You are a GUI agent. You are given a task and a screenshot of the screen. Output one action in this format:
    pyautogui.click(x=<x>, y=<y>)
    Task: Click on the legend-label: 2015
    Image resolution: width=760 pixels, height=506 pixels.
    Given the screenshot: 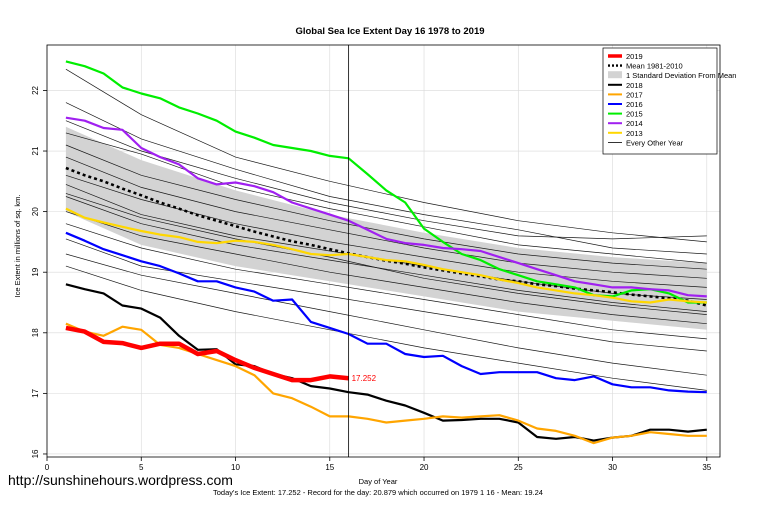 What is the action you would take?
    pyautogui.click(x=634, y=114)
    